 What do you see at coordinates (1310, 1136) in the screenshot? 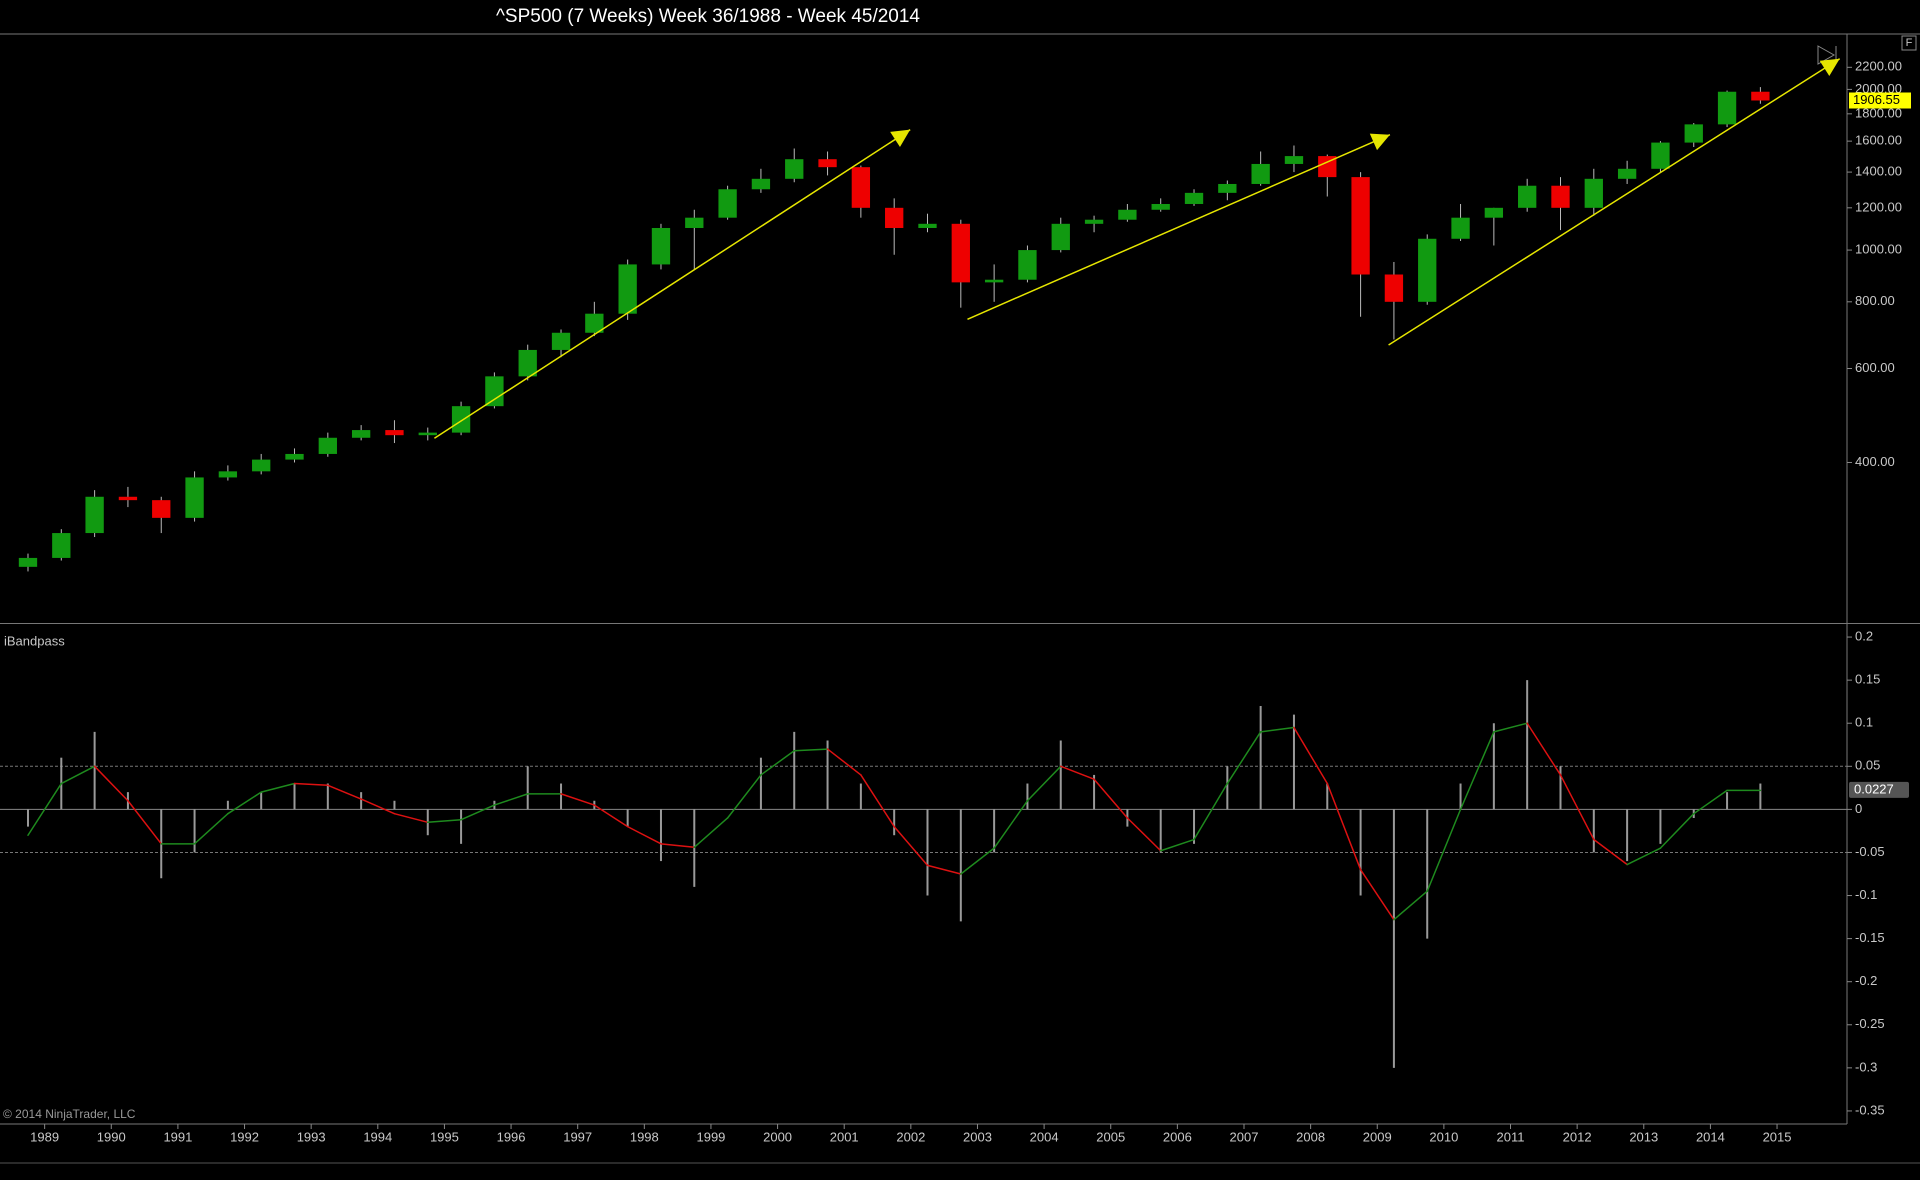
I see `x-tick-label: 2008` at bounding box center [1310, 1136].